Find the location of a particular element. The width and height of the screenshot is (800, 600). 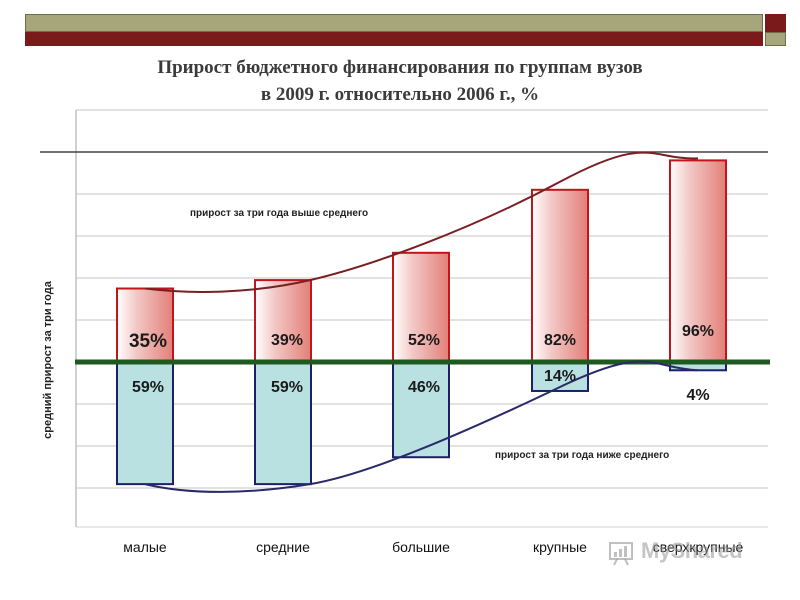

bar-below-большие is located at coordinates (421, 410).